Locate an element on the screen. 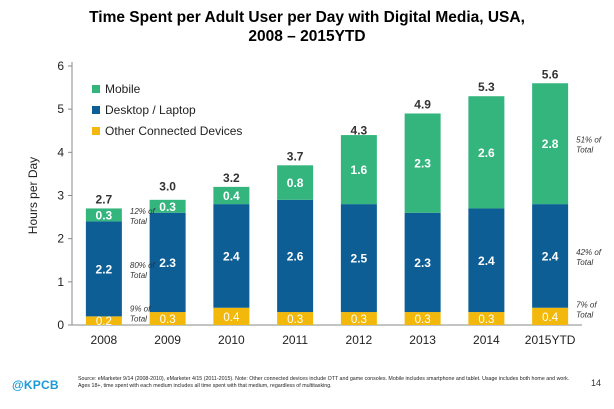 The width and height of the screenshot is (614, 409). data-label-mobile-2010: 0.4 is located at coordinates (231, 196).